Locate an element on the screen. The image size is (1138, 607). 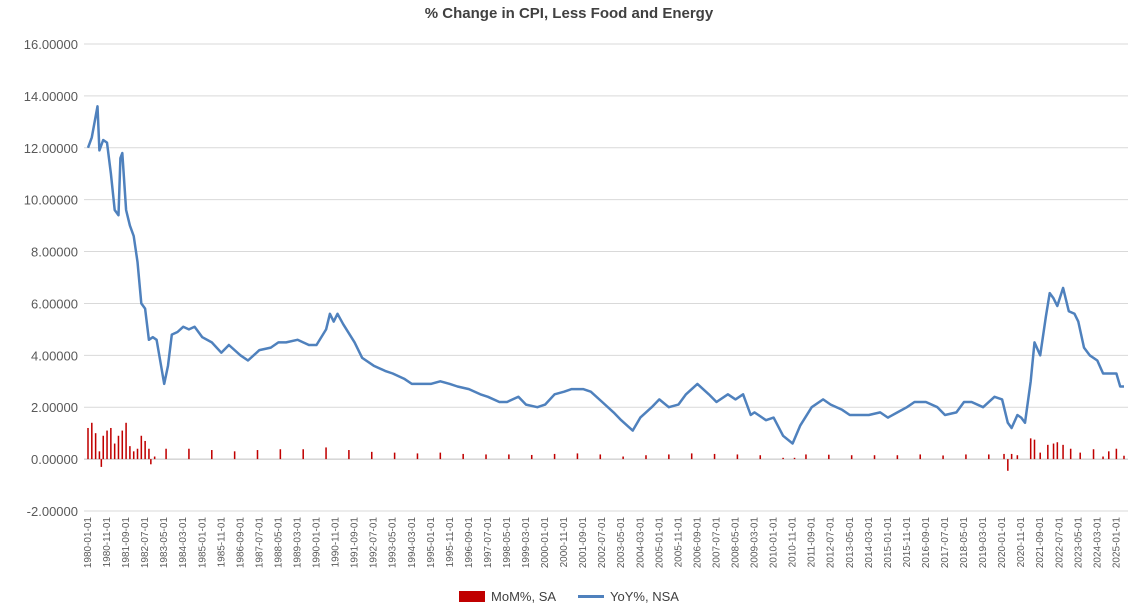
x-tick-label: 1981-09-01 is located at coordinates (126, 543).